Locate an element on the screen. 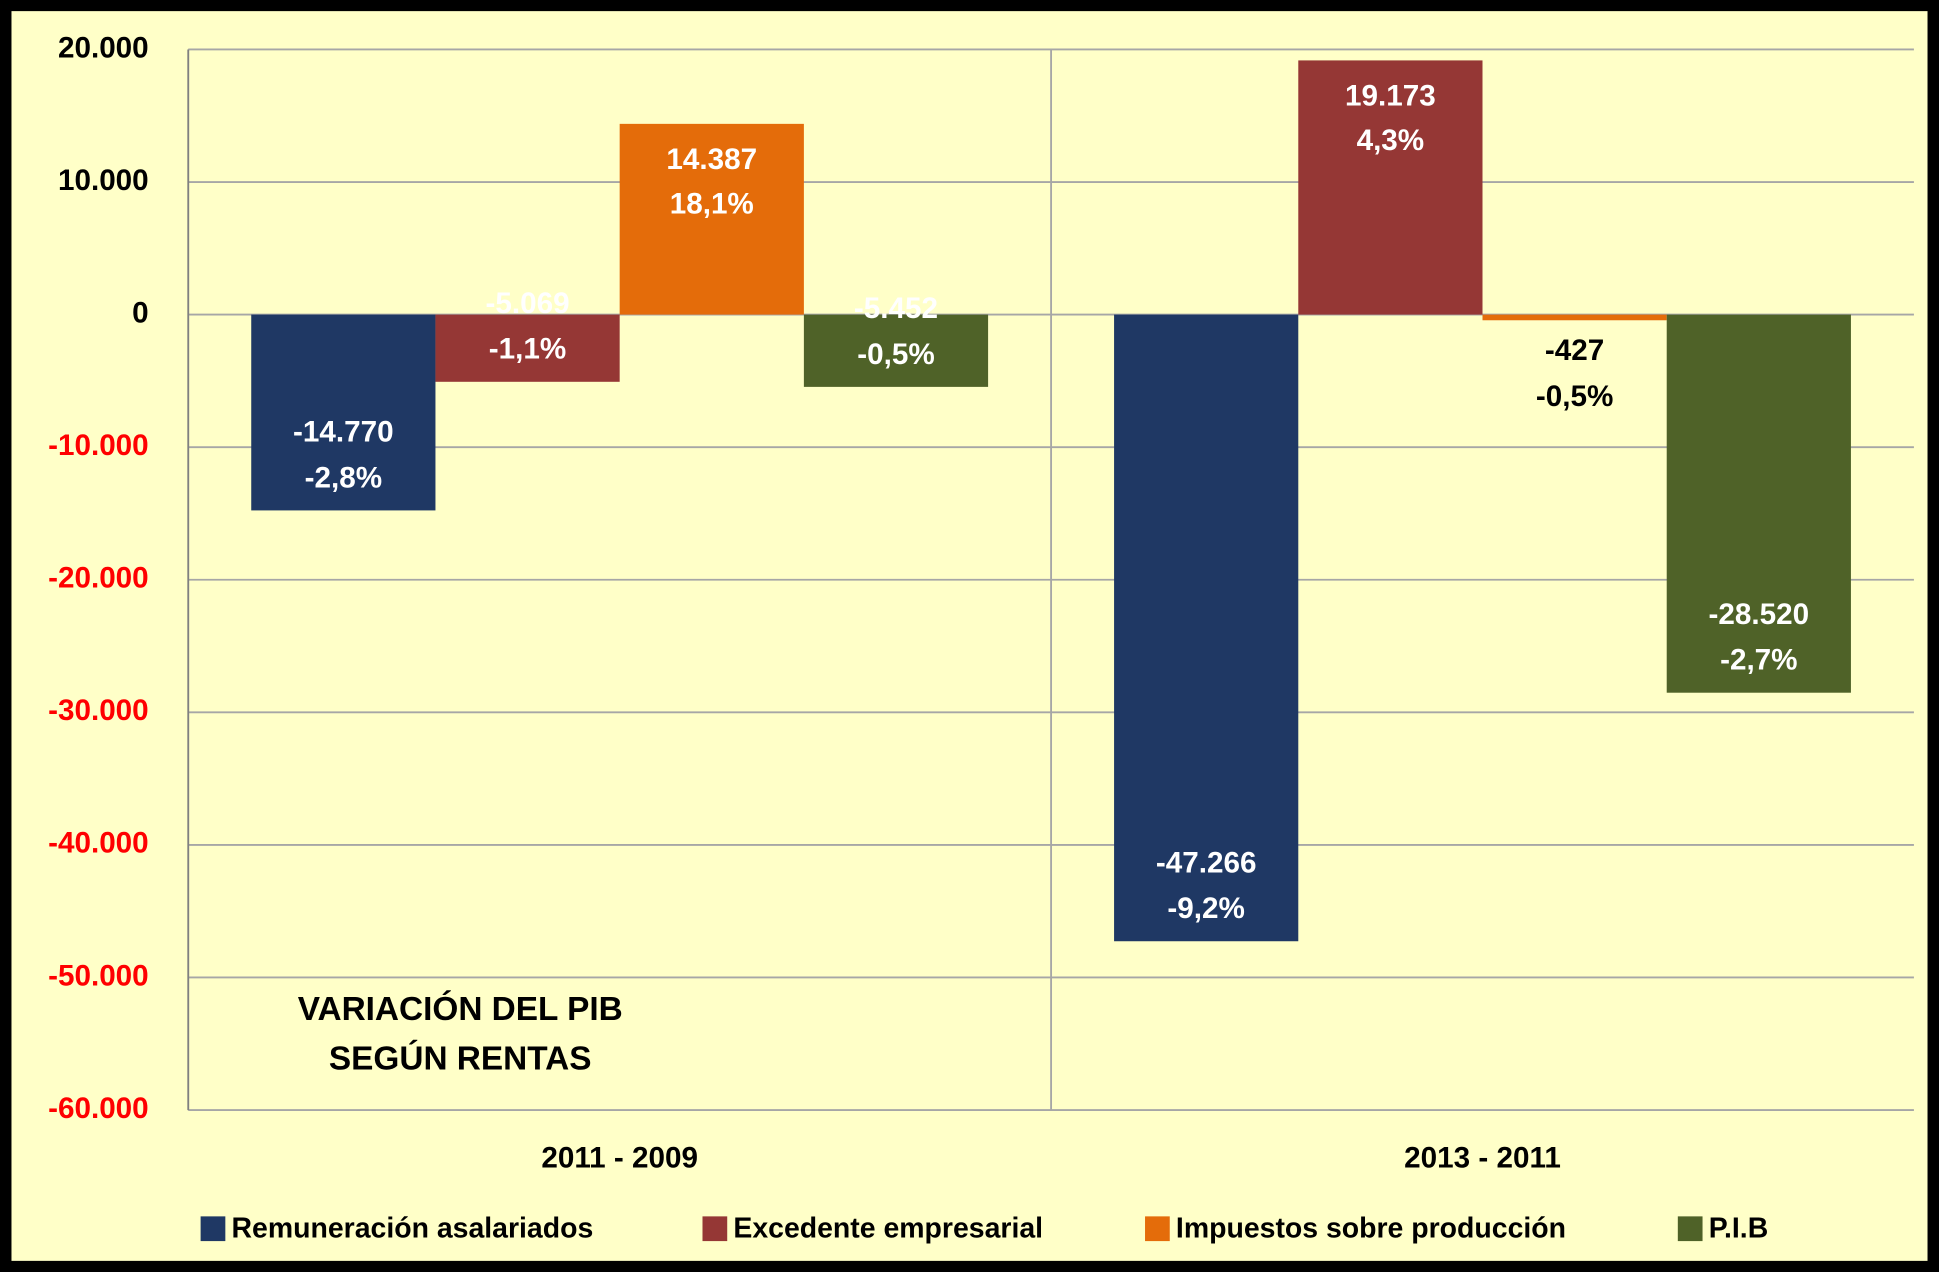 Image resolution: width=1939 pixels, height=1272 pixels. data-label-percent: -2,7% is located at coordinates (1758, 660).